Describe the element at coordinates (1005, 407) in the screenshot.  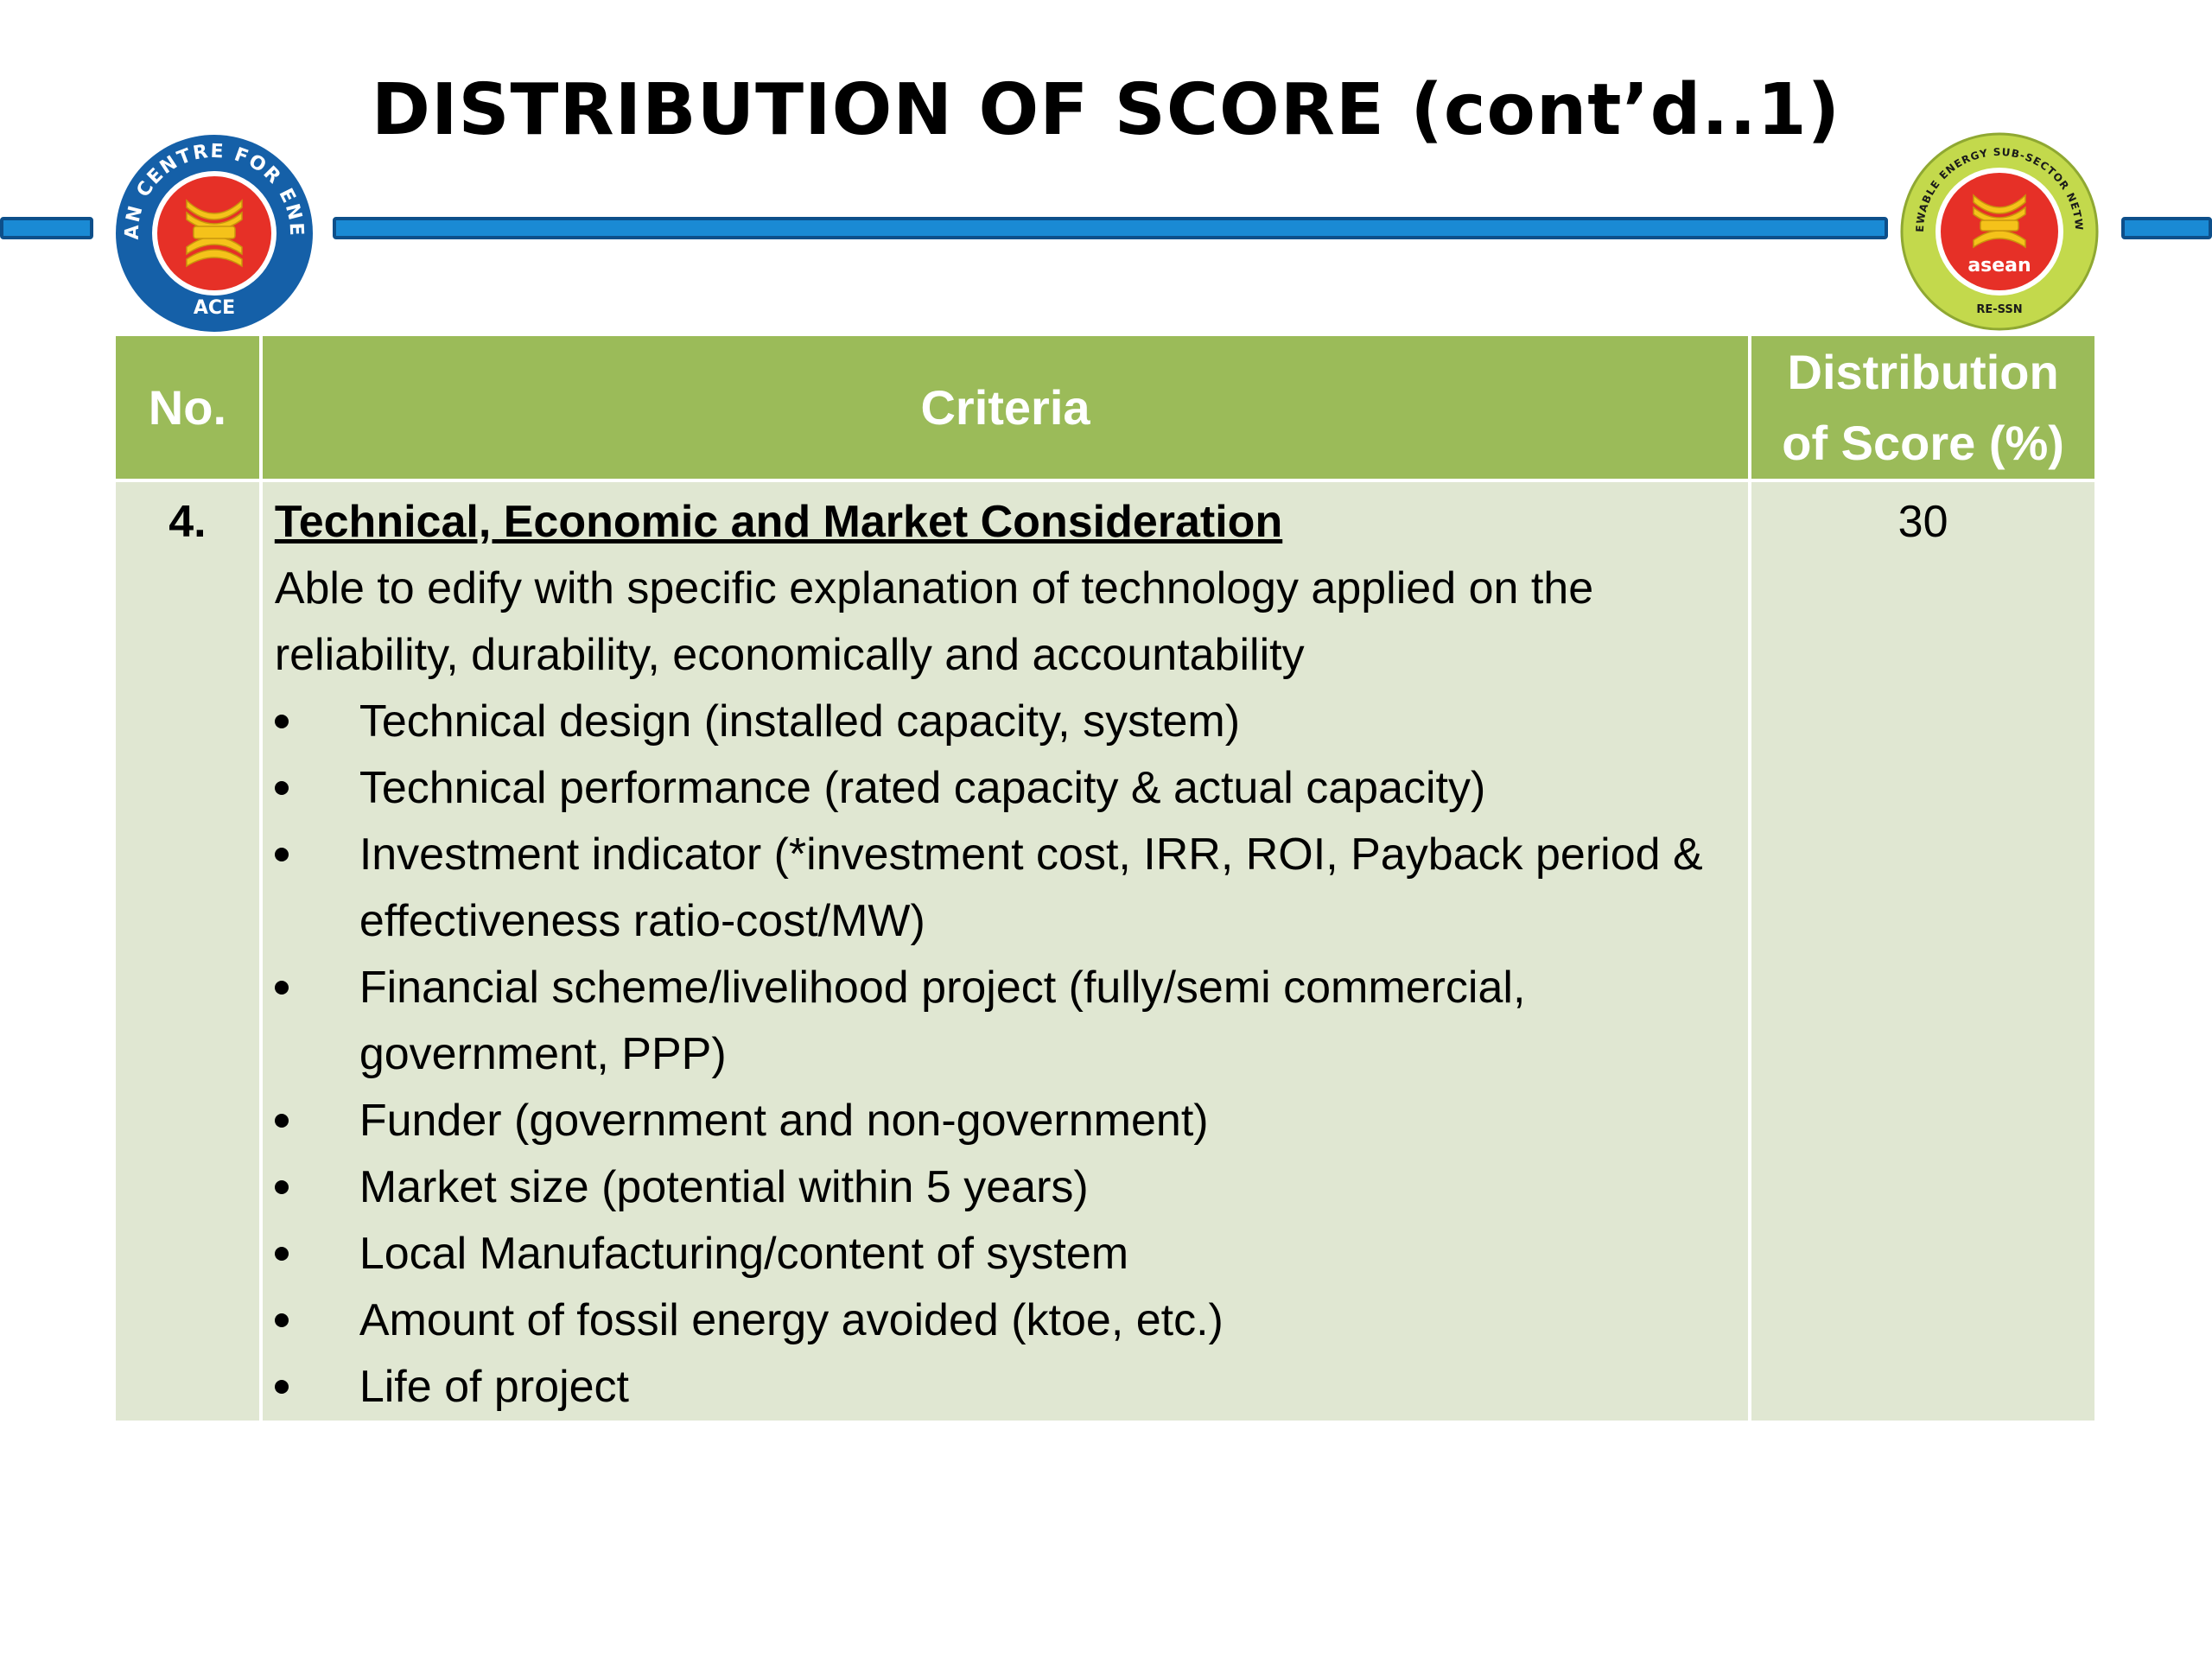
I see `header-criteria: Criteria` at that location.